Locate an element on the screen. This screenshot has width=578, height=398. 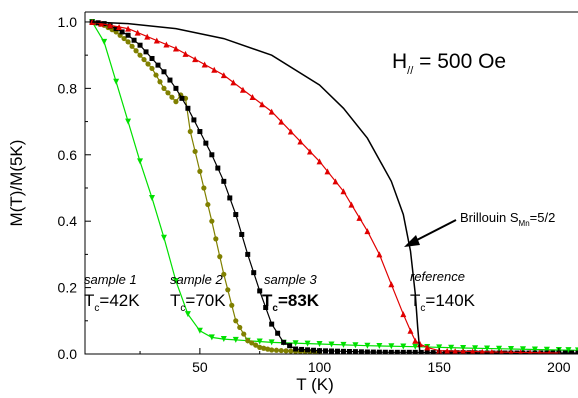
brillouin-annotation: Brillouin SMn=5/2 is located at coordinates (507, 219).